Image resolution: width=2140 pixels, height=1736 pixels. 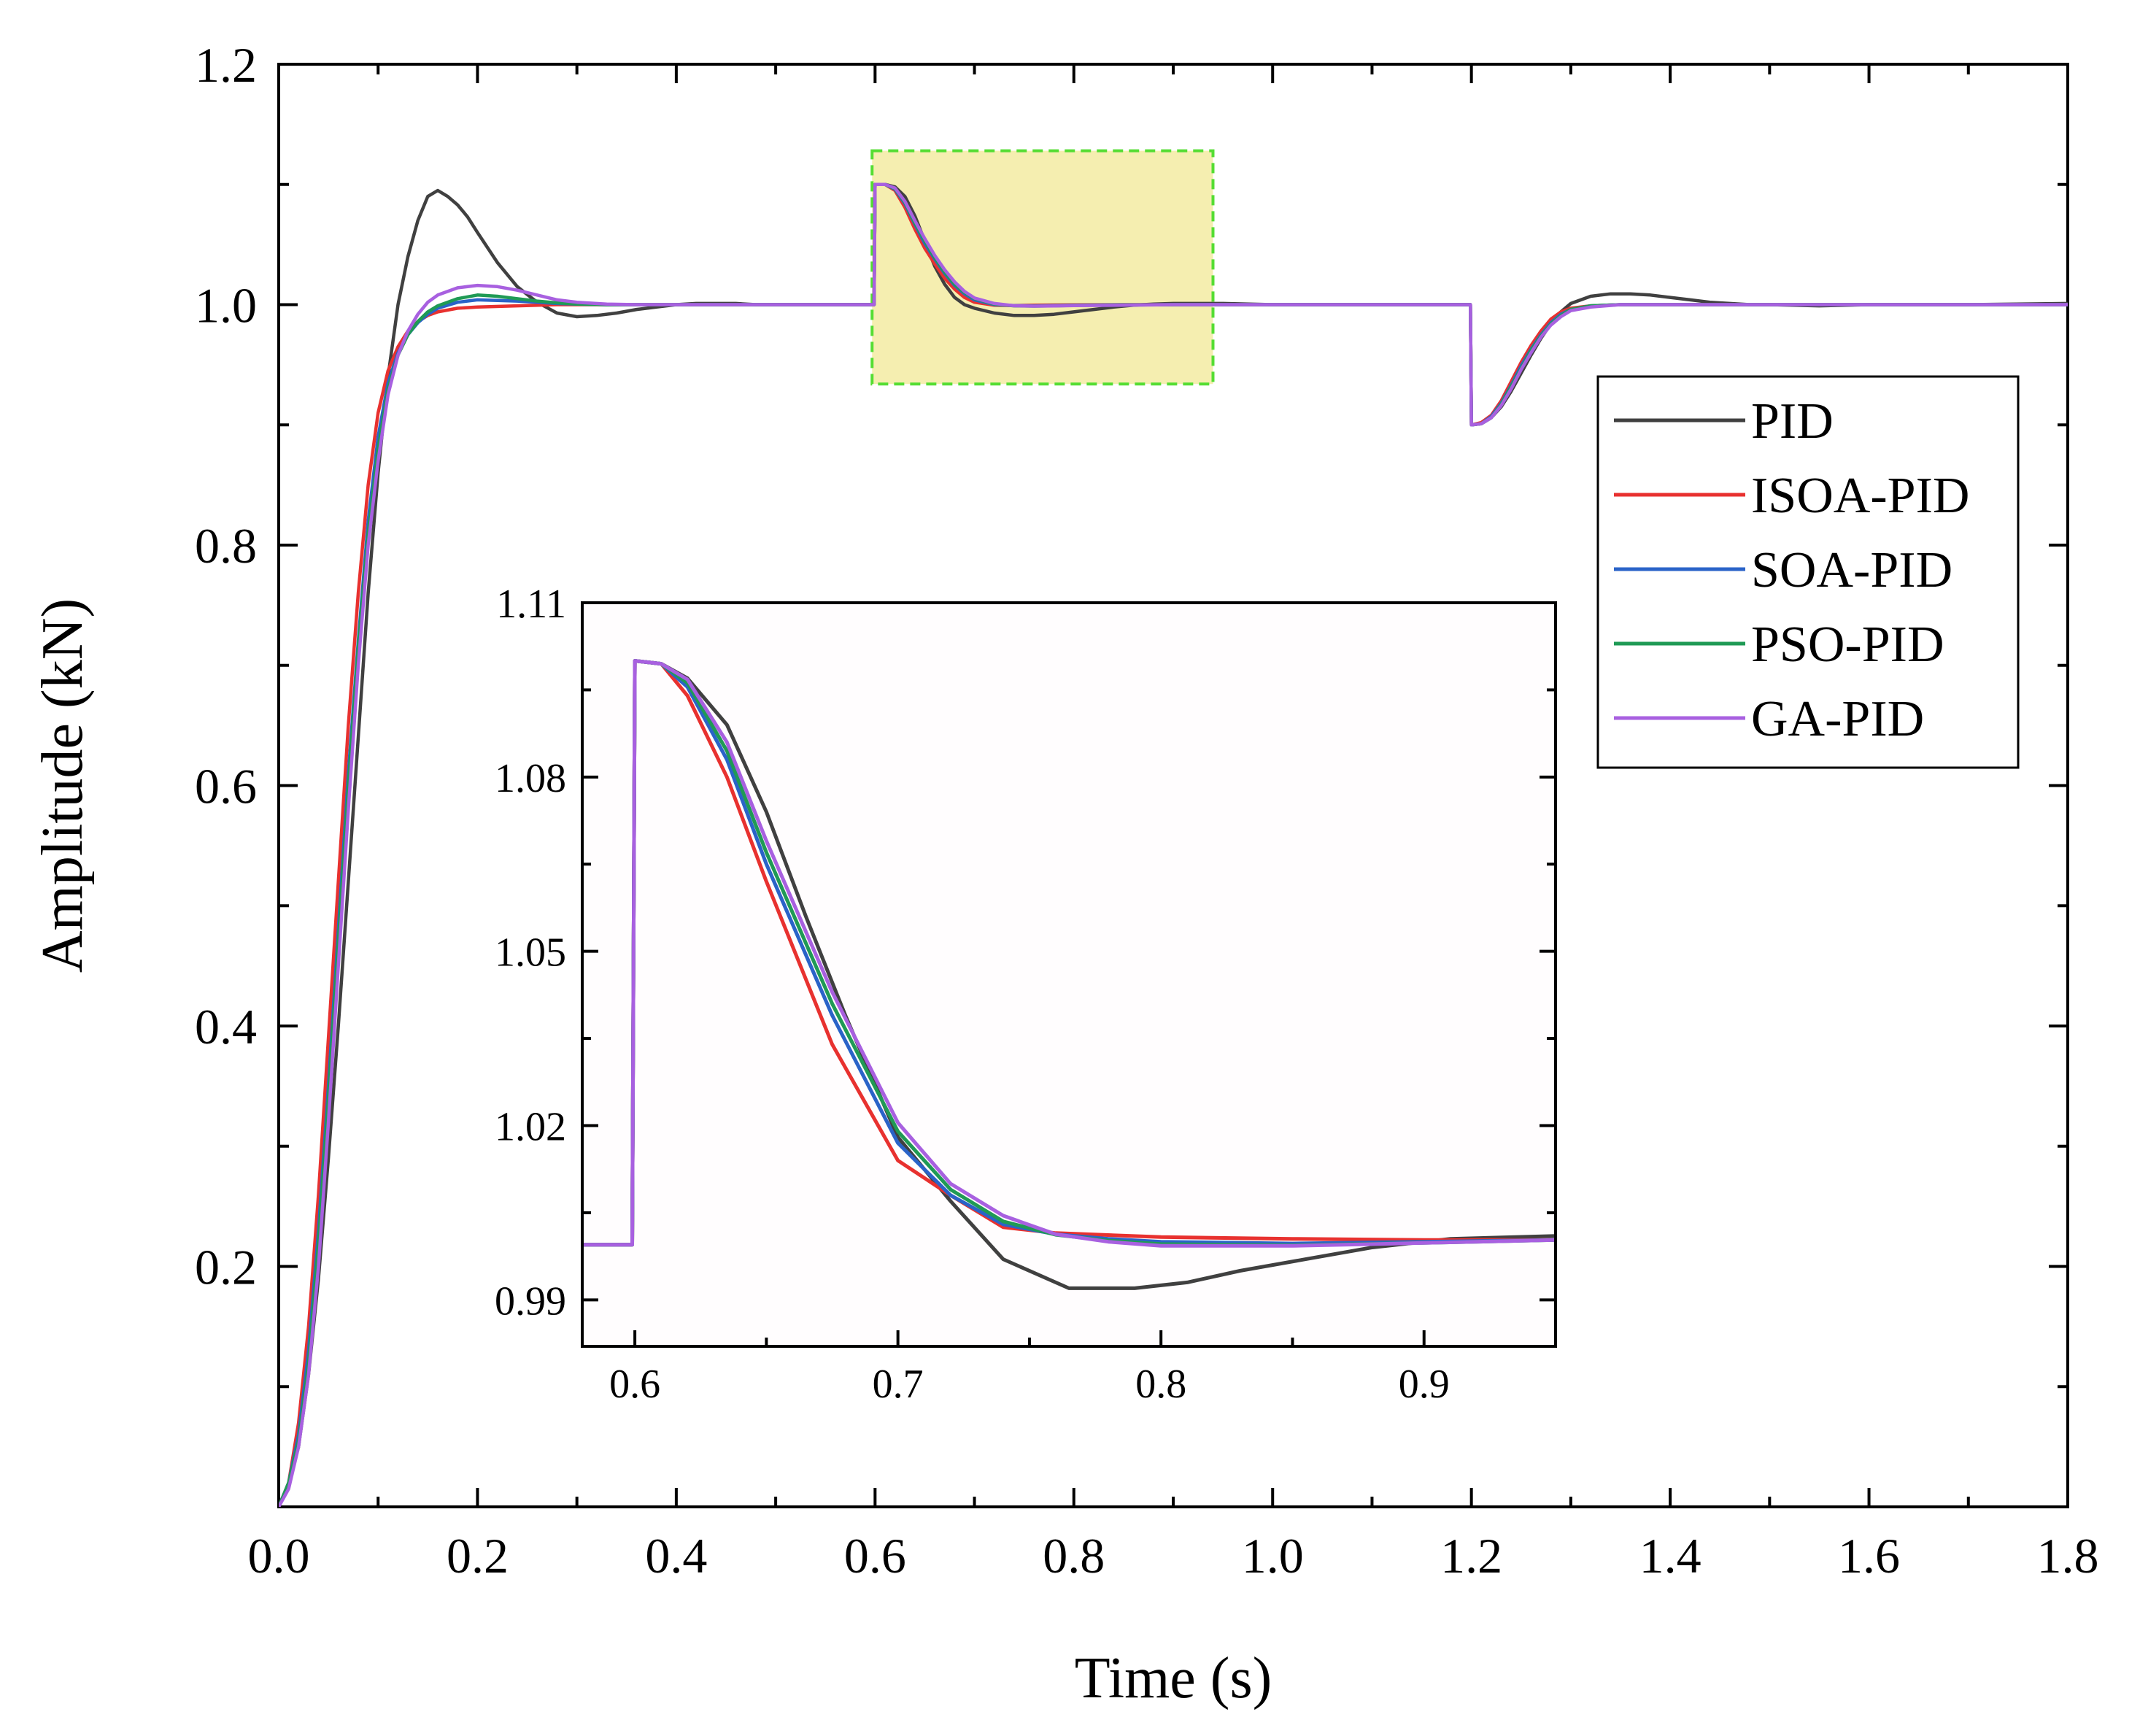 What do you see at coordinates (1471, 1555) in the screenshot?
I see `x-tick-label: 1.2` at bounding box center [1471, 1555].